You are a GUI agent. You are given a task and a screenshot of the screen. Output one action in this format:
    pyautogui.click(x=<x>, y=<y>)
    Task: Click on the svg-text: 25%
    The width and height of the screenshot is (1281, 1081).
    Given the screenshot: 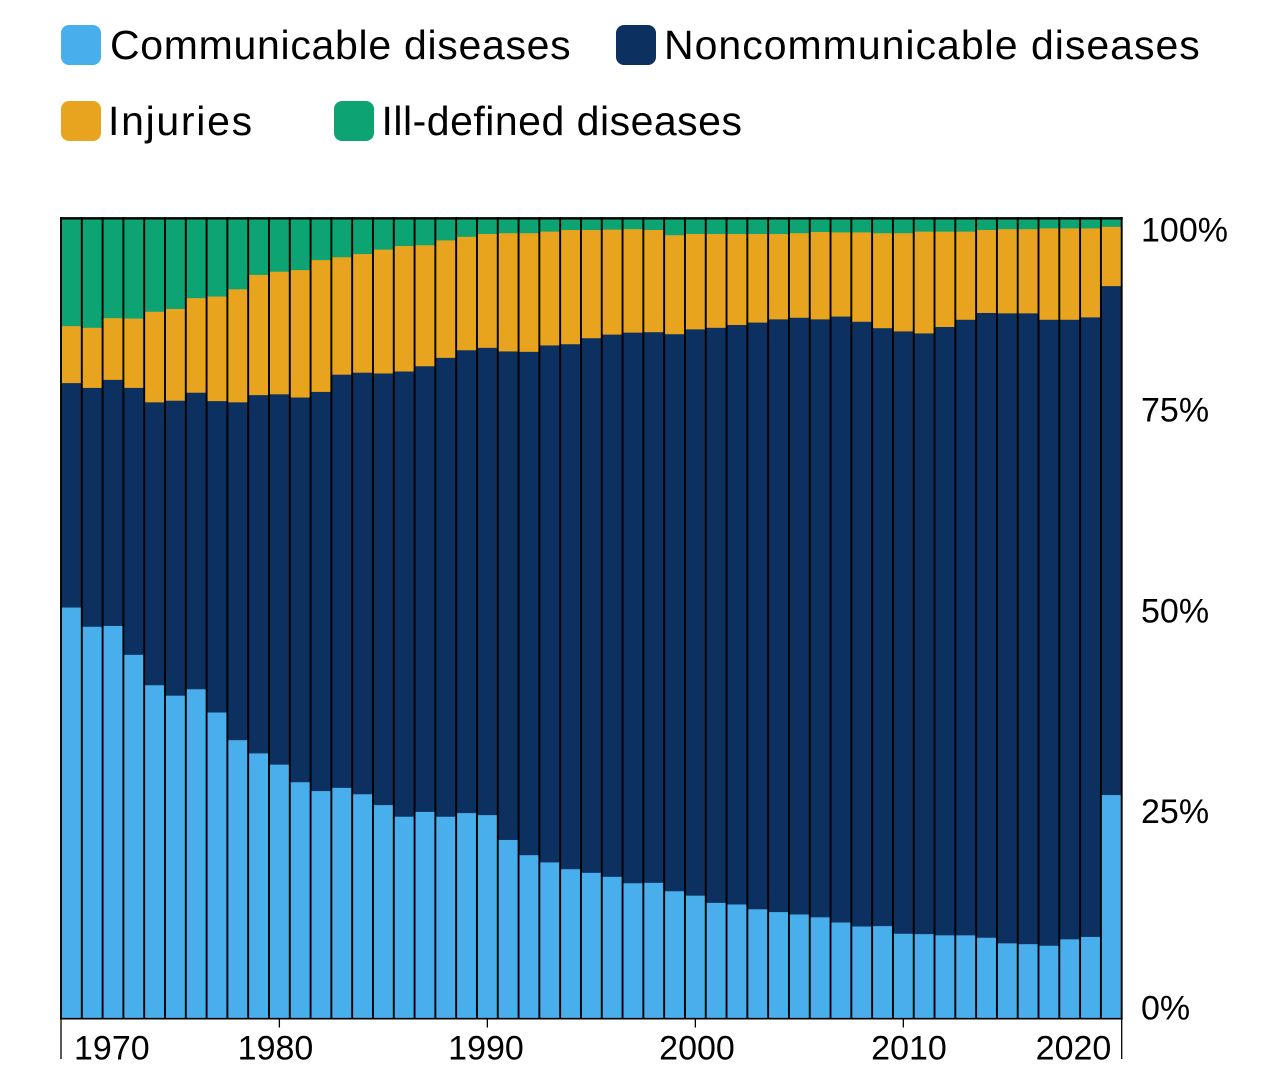 What is the action you would take?
    pyautogui.click(x=1175, y=812)
    